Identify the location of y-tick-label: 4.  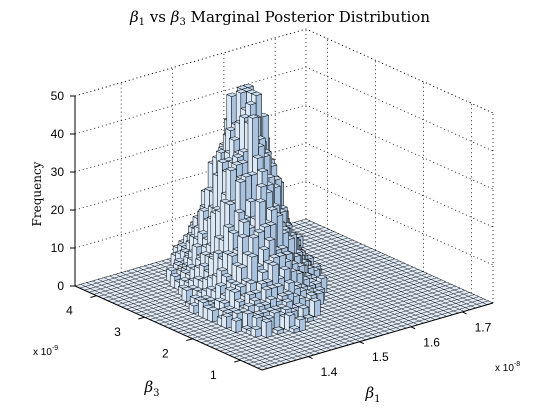
(69, 310).